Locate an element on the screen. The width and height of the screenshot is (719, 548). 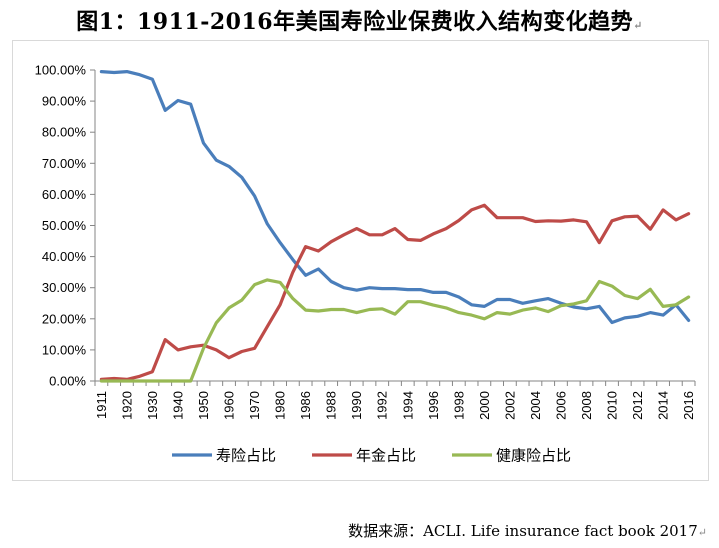
x-tick-label: 1990 is located at coordinates (356, 405).